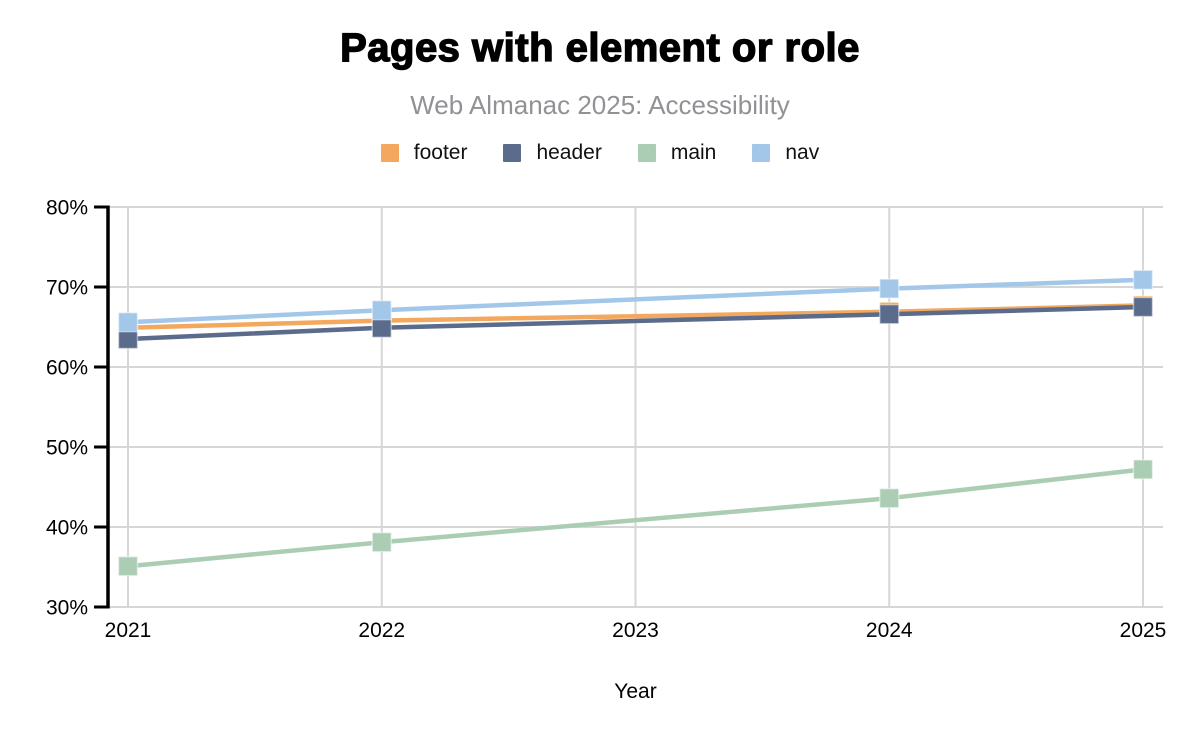 The image size is (1200, 742). I want to click on y-tick-label-80: 80%, so click(67, 208).